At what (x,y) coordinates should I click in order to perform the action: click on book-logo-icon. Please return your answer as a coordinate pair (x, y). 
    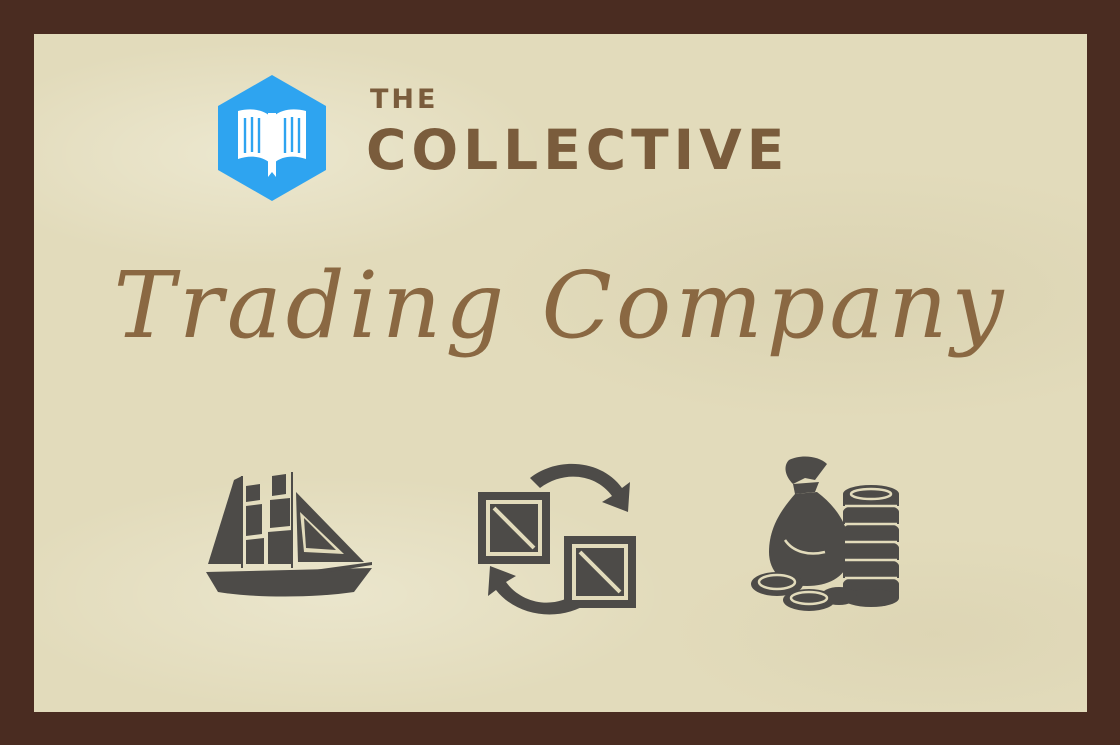
    Looking at the image, I should click on (272, 138).